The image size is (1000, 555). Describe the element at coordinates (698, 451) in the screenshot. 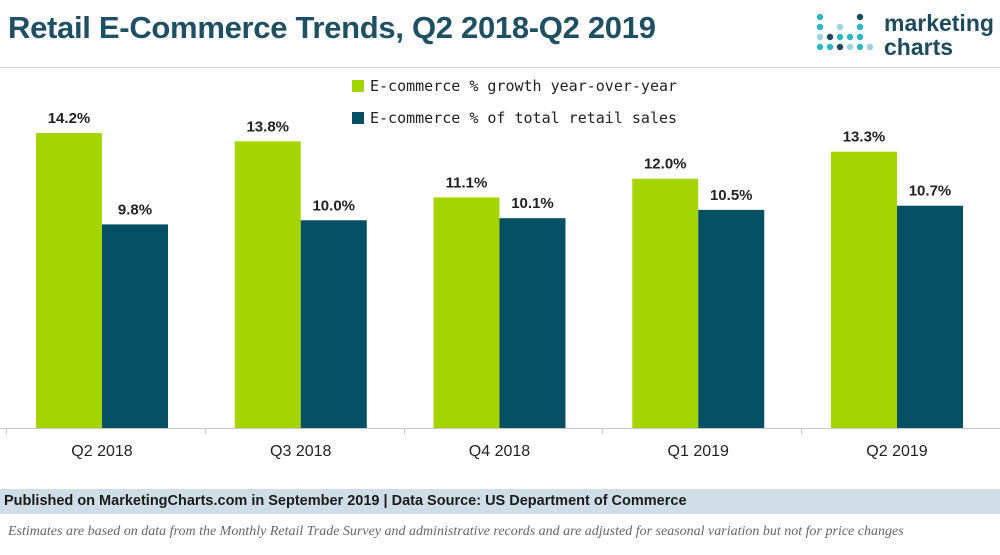

I see `x-tick-label: Q1 2019` at that location.